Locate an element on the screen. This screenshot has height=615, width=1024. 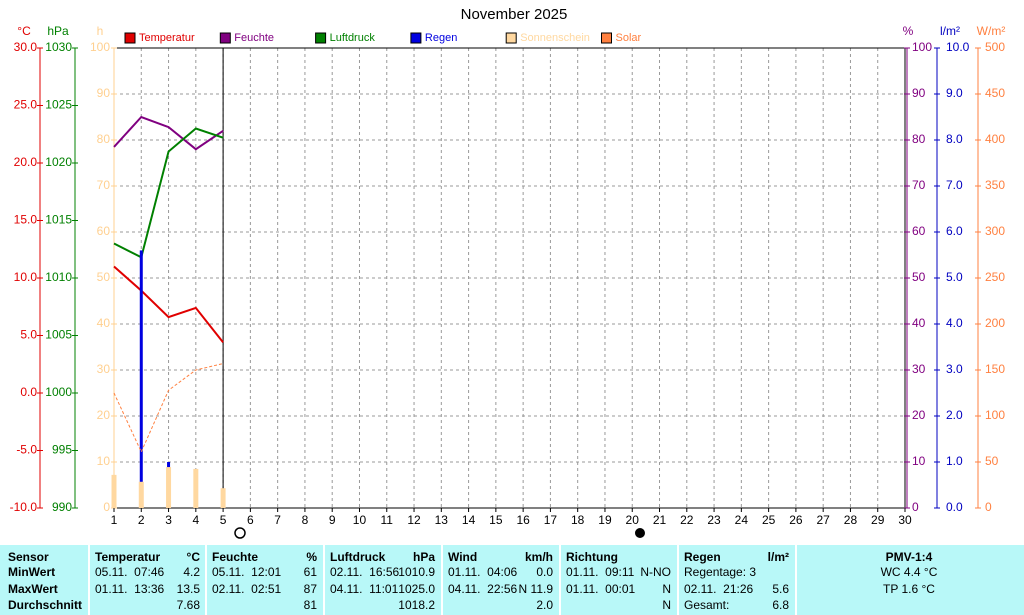
y-tick-label: 150 is located at coordinates (995, 369).